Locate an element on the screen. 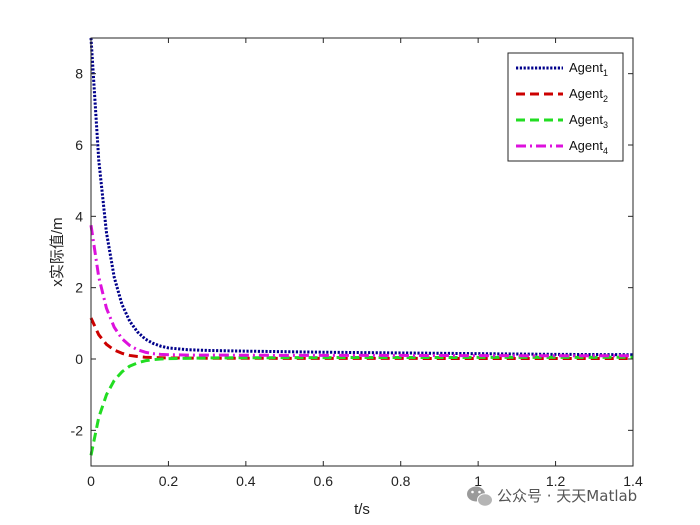  legend: Agent1 Agent2 Agent3 Agent4 is located at coordinates (565, 107).